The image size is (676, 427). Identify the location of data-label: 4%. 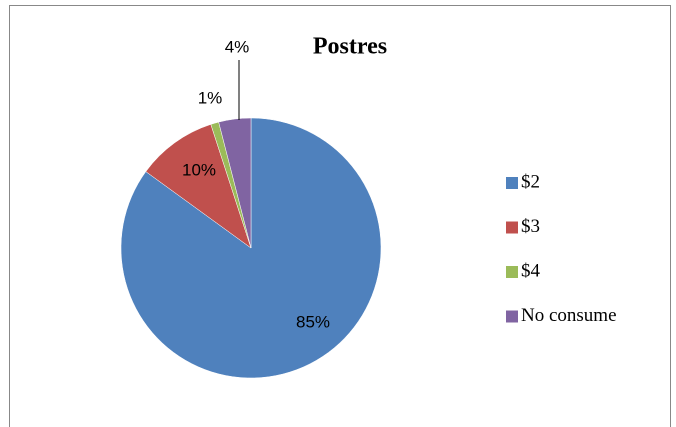
(237, 46).